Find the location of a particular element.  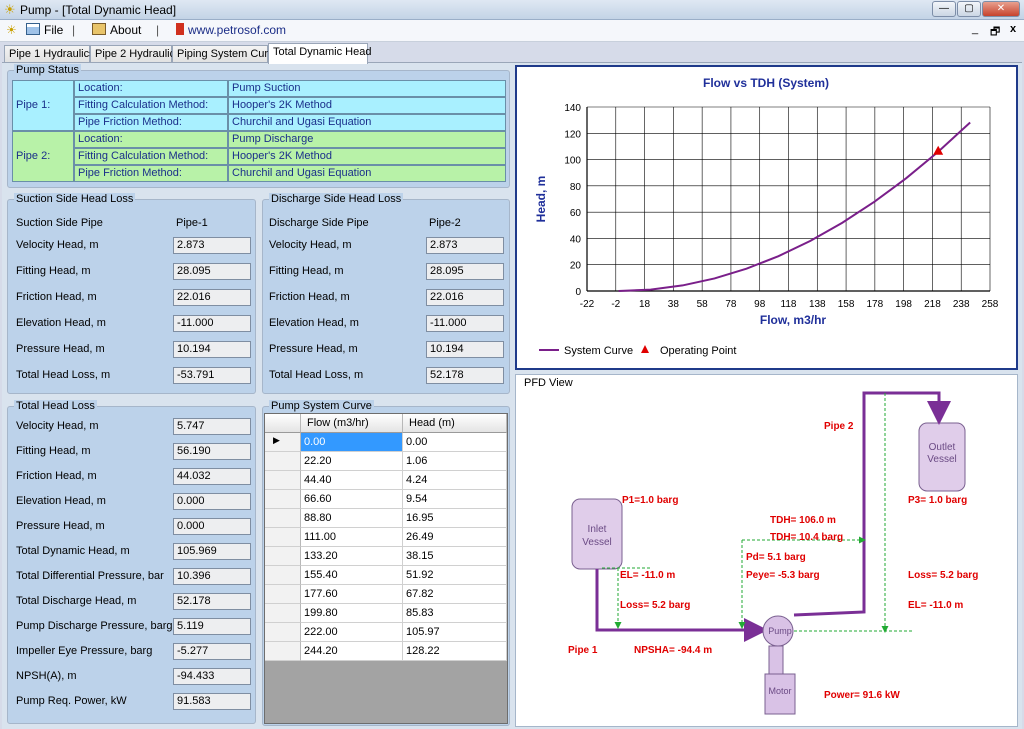

file-menu: File is located at coordinates (44, 30).